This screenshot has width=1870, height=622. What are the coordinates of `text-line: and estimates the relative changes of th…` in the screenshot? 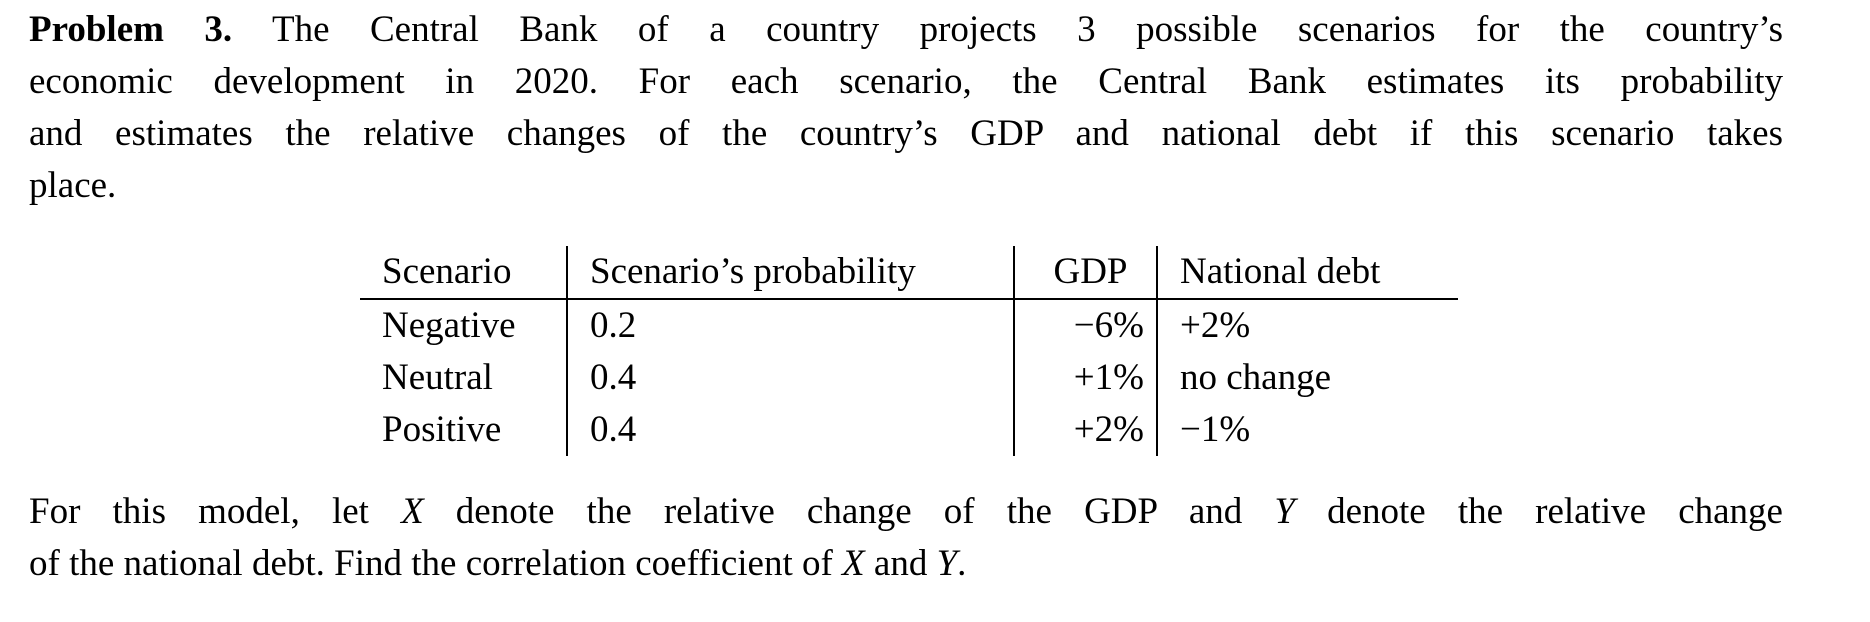 It's located at (906, 133).